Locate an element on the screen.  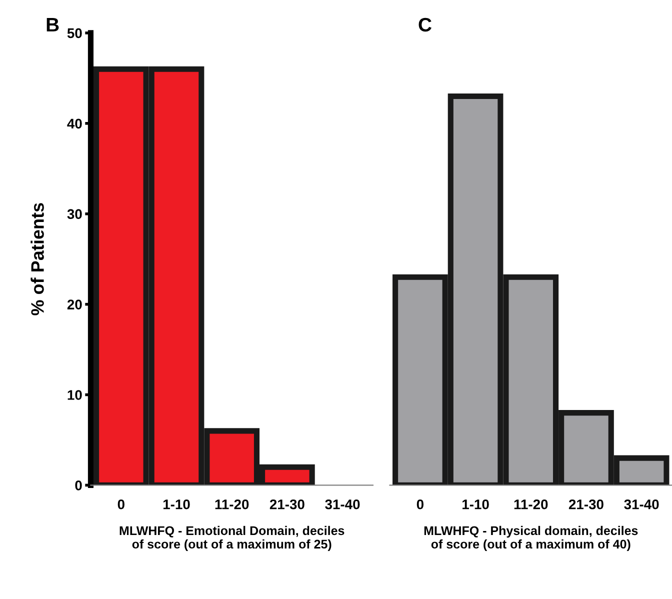
y-tick-label: 40 is located at coordinates (74, 123).